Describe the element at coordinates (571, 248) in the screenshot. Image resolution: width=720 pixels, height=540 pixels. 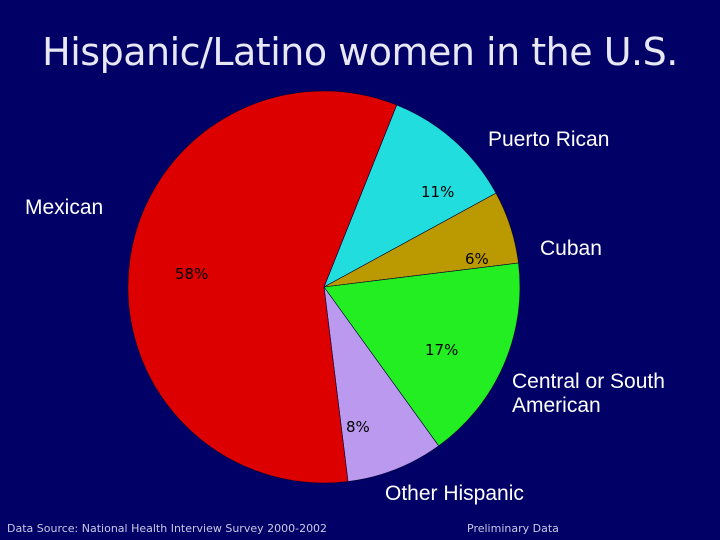
I see `slice-label-cuban: Cuban` at that location.